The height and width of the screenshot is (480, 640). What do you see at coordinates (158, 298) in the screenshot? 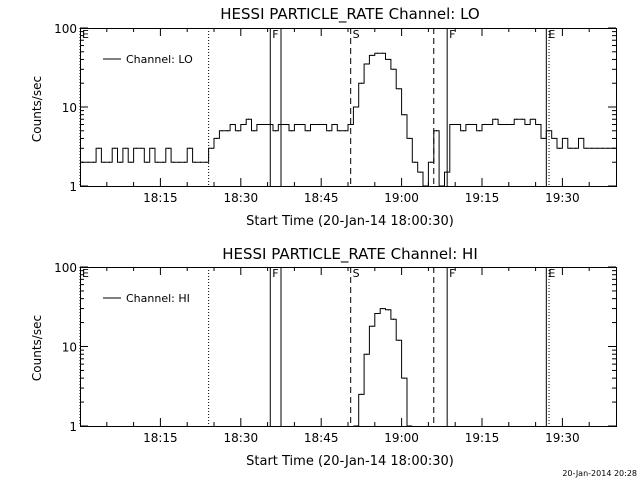
I see `legend-label: Channel: HI` at bounding box center [158, 298].